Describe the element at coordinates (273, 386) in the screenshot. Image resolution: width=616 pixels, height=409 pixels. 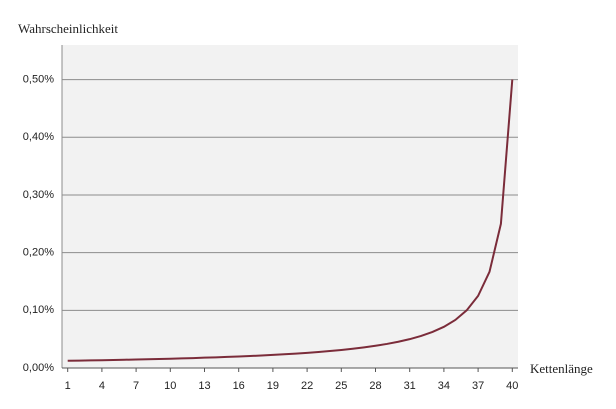
I see `x-tick-label: 19` at that location.